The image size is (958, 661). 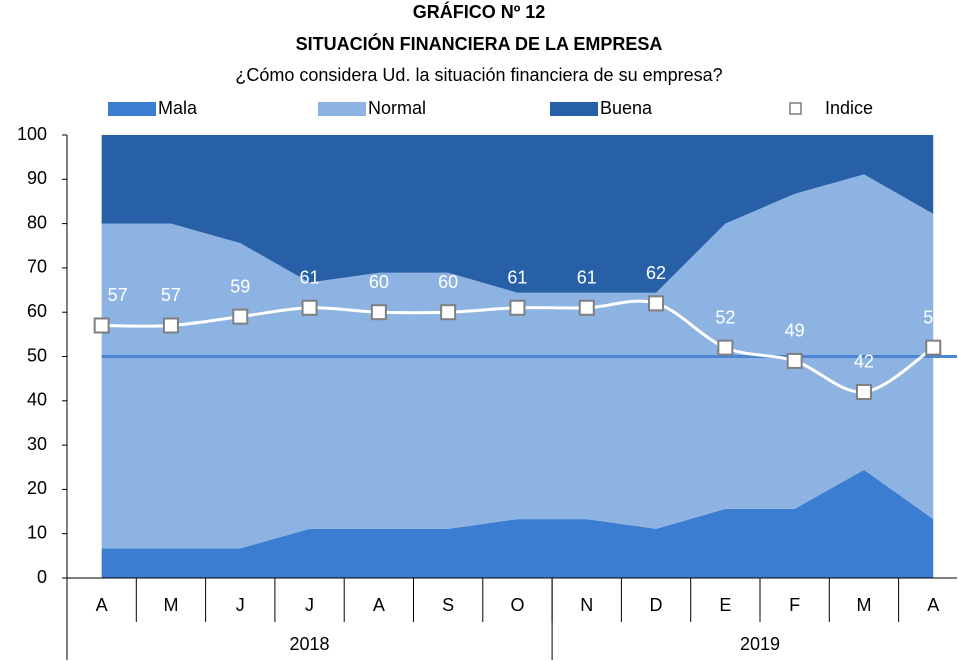 What do you see at coordinates (517, 523) in the screenshot?
I see `area` at bounding box center [517, 523].